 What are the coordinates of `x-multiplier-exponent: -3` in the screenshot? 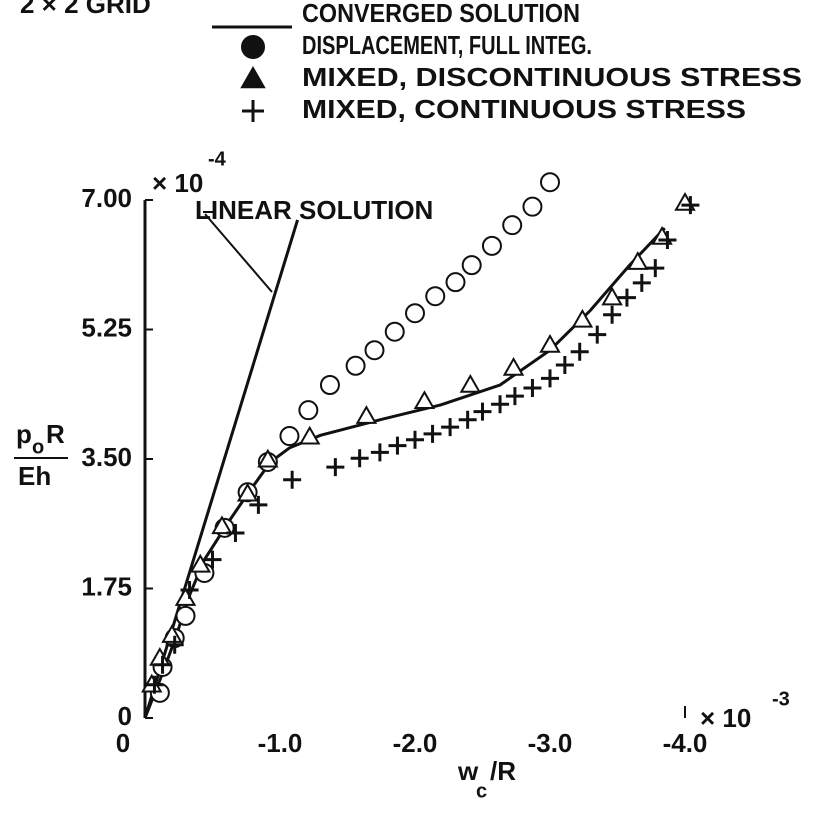 It's located at (781, 699).